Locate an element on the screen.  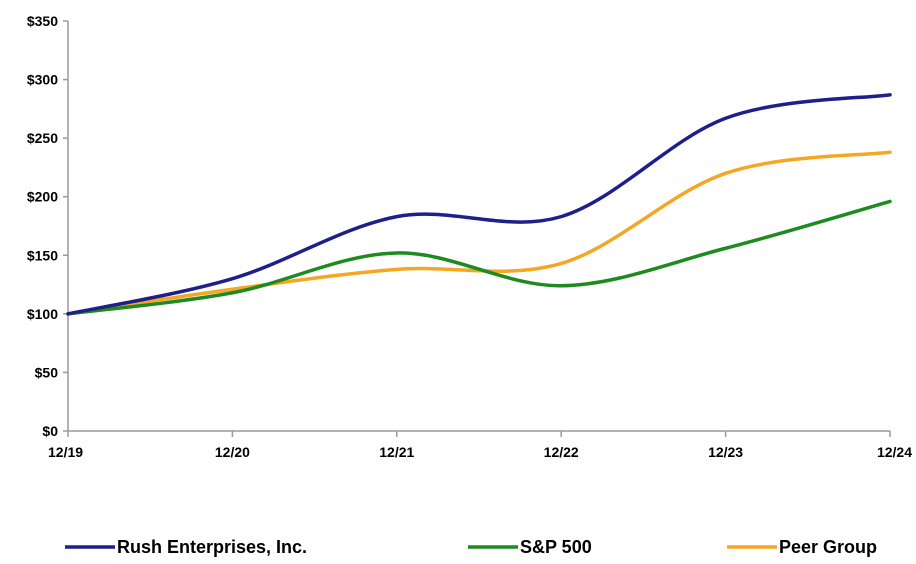
x-tick-label: 12/22 is located at coordinates (561, 452).